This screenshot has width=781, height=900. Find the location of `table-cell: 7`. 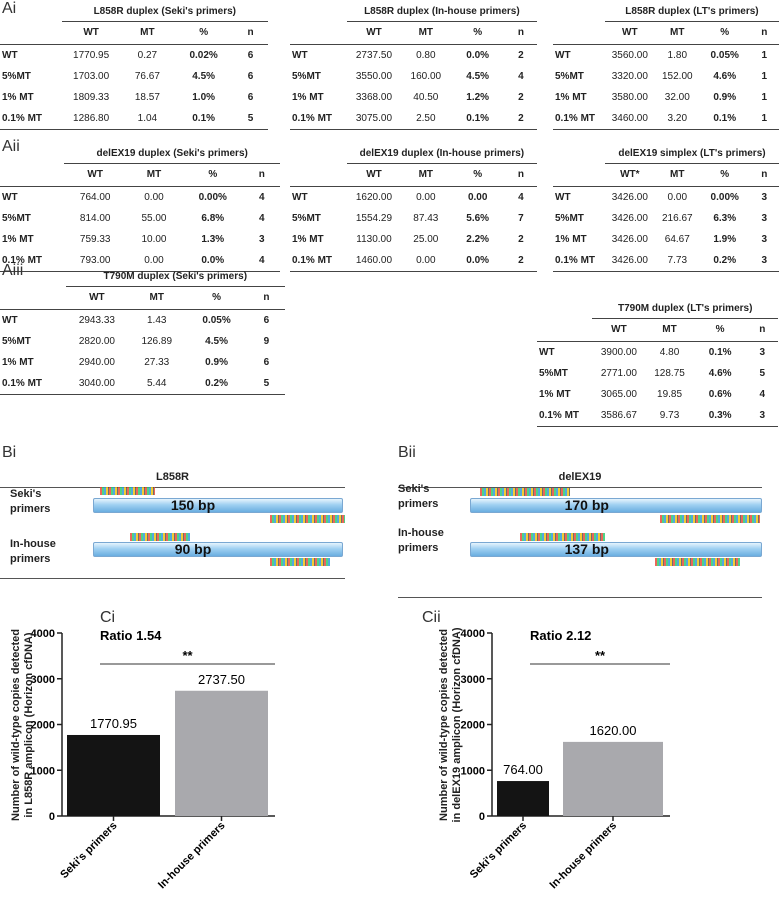

table-cell: 7 is located at coordinates (521, 218).